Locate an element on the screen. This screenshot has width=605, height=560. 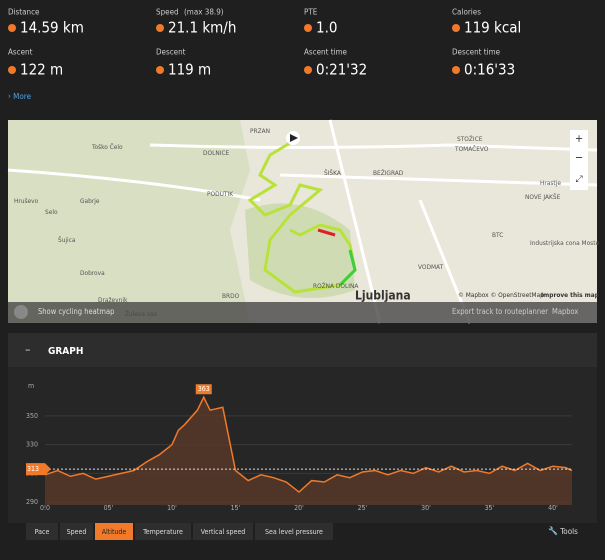
route is located at coordinates (302, 216).